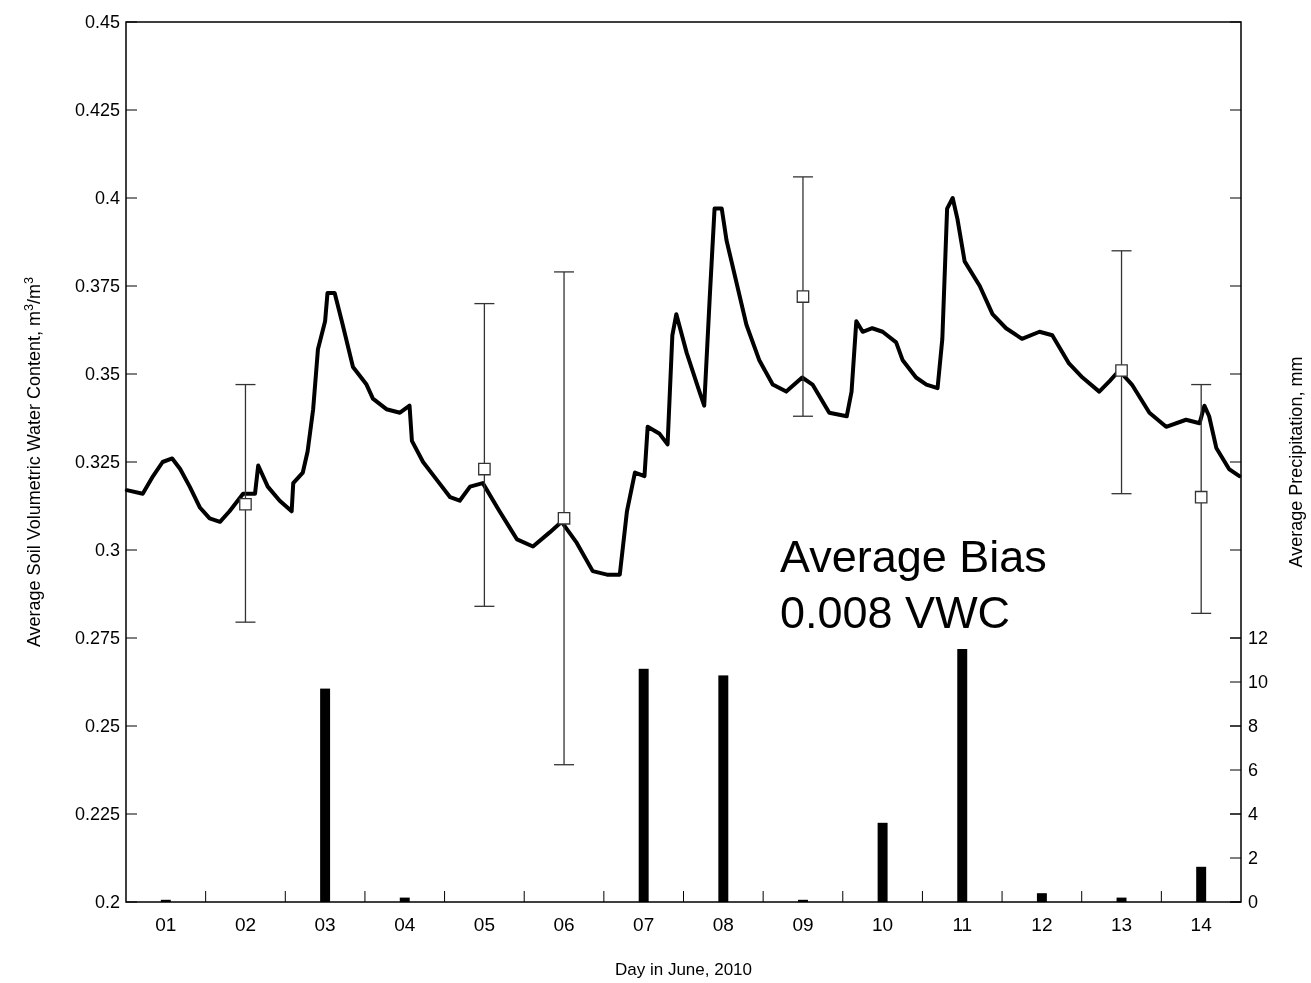 The width and height of the screenshot is (1311, 983). Describe the element at coordinates (564, 924) in the screenshot. I see `x-tick-label: 06` at that location.